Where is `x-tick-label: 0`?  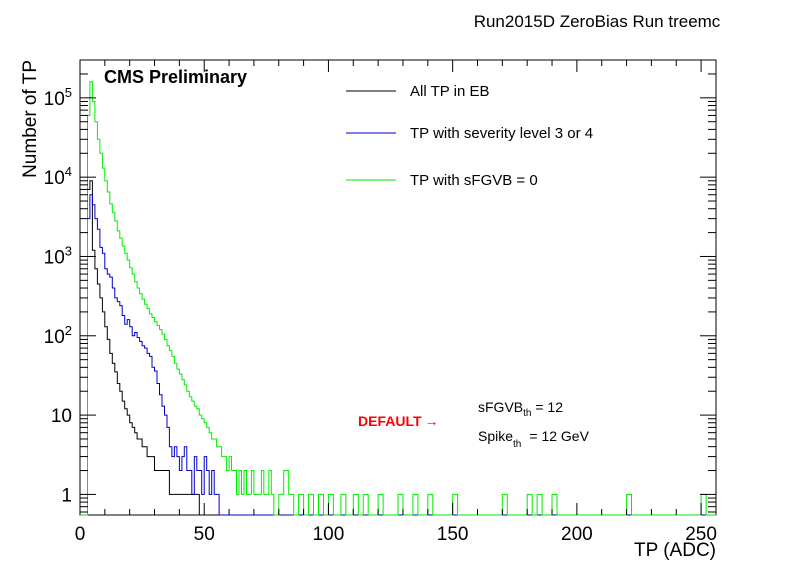 x-tick-label: 0 is located at coordinates (80, 534).